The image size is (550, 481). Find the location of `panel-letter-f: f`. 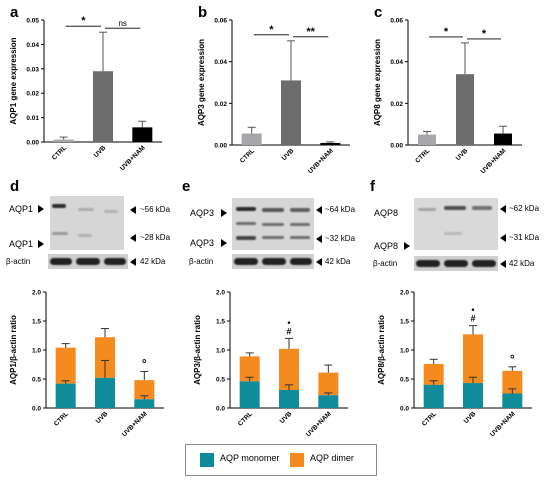

panel-letter-f: f is located at coordinates (372, 186).